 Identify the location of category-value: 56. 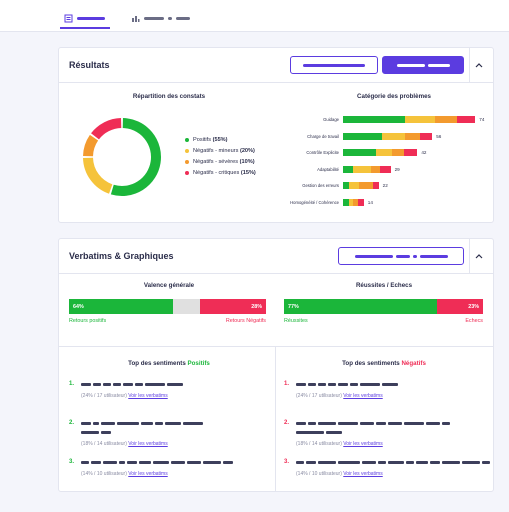
(439, 136).